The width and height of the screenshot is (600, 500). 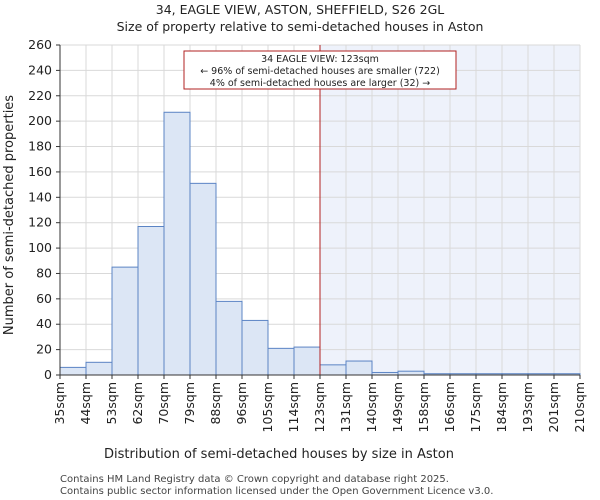 I want to click on x-tick-label: 175sqm, so click(x=475, y=407).